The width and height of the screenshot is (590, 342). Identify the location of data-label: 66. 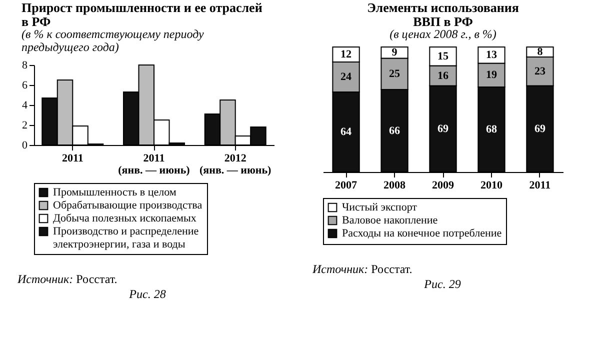
(395, 130).